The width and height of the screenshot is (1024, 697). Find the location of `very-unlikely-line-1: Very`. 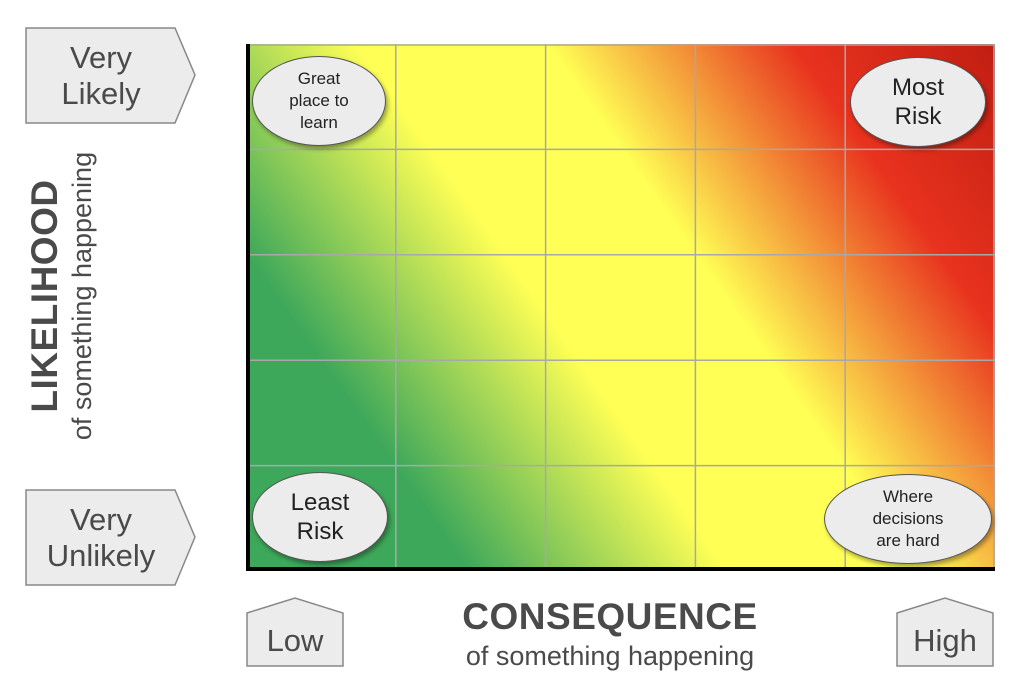

very-unlikely-line-1: Very is located at coordinates (101, 519).